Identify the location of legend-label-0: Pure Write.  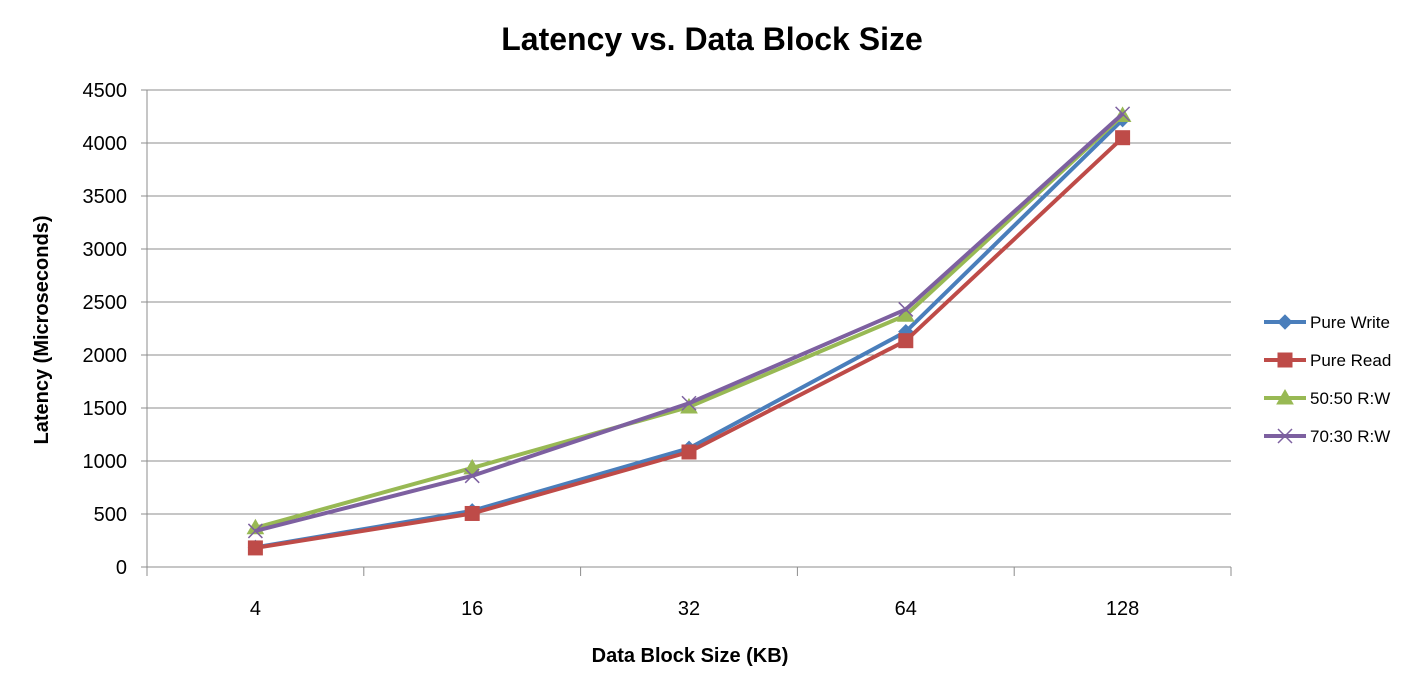
(1350, 322).